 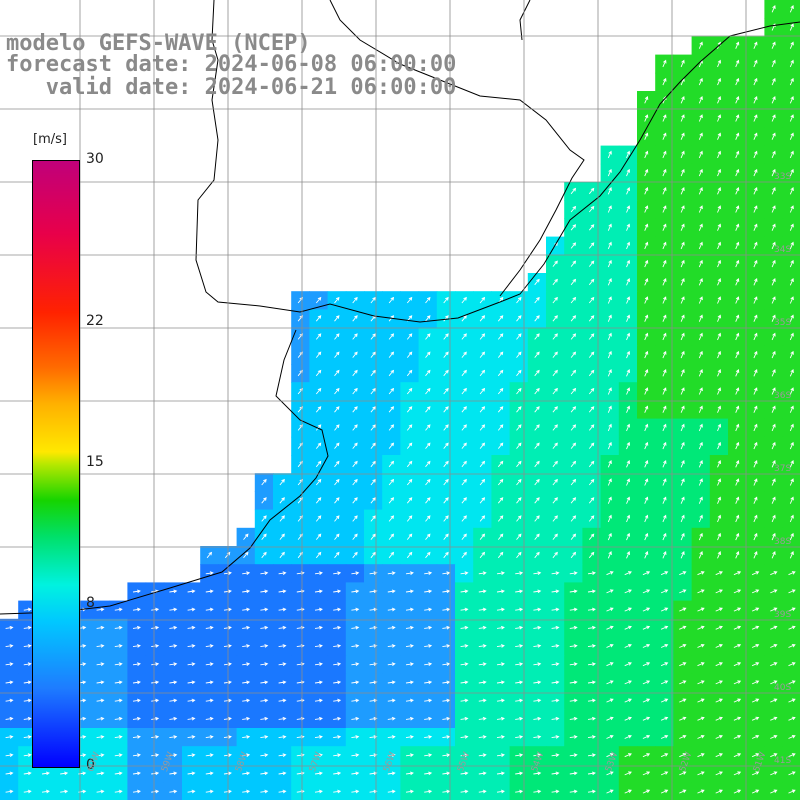 What do you see at coordinates (783, 323) in the screenshot?
I see `latitude-label: 35S` at bounding box center [783, 323].